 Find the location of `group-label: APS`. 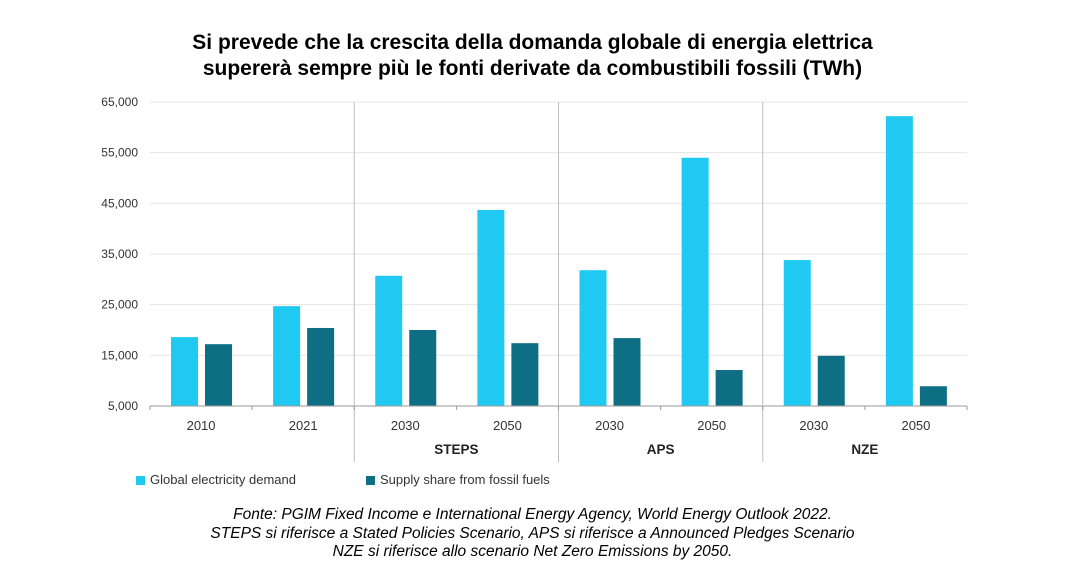

group-label: APS is located at coordinates (661, 449).